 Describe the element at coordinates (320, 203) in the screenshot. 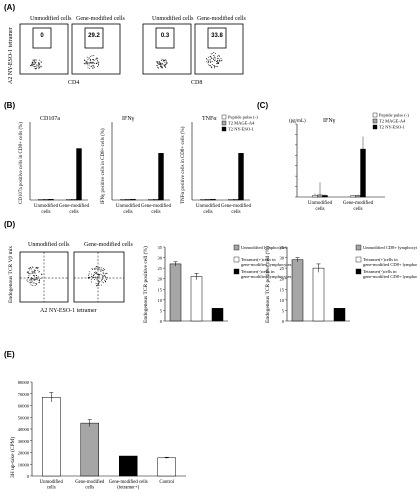

I see `category-label: Unmodified` at that location.